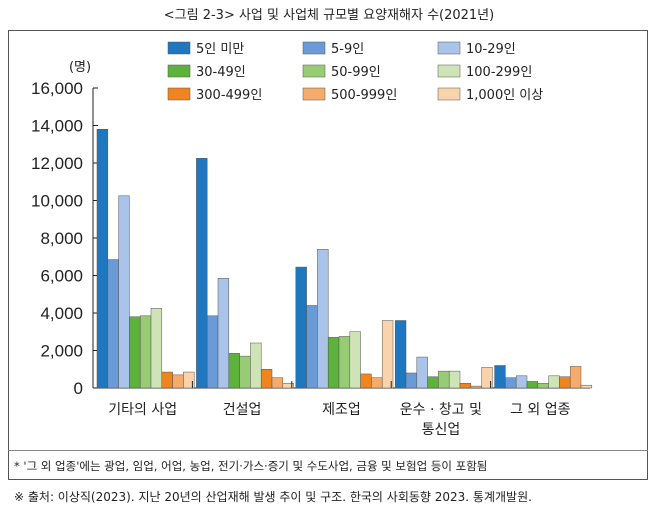 The image size is (658, 507). Describe the element at coordinates (57, 201) in the screenshot. I see `y-tick-label: 10,000` at that location.